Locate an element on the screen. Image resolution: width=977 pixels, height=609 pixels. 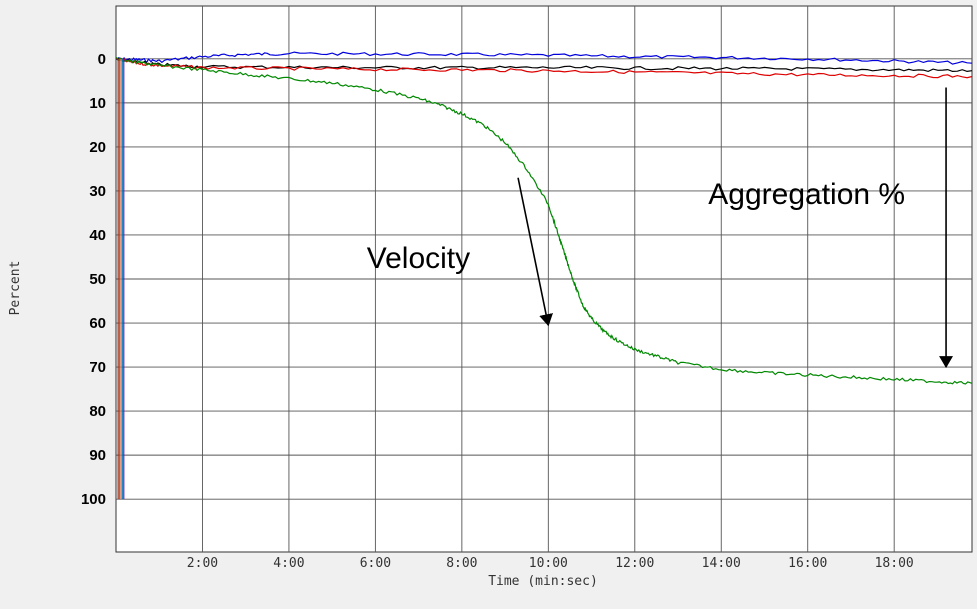
y-tick-label: 50 is located at coordinates (97, 279).